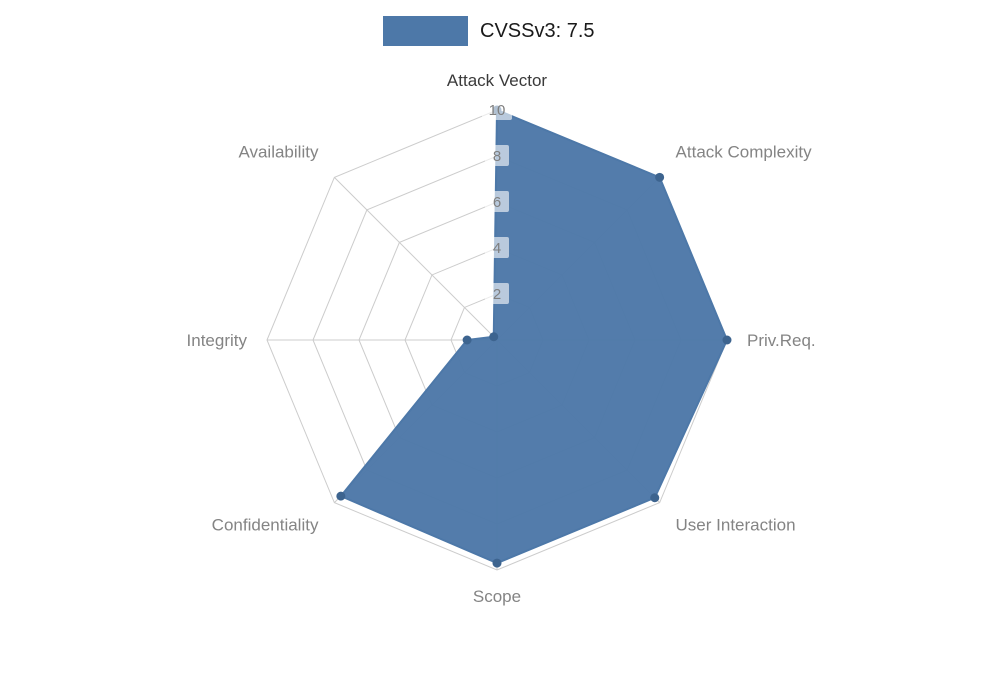 Image resolution: width=1000 pixels, height=700 pixels. What do you see at coordinates (217, 340) in the screenshot?
I see `axis-label-integrity: Integrity` at bounding box center [217, 340].